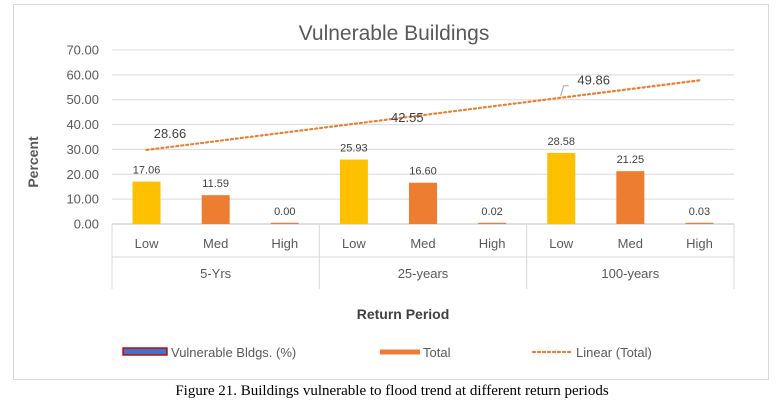  I want to click on legend-label: Linear (Total), so click(614, 352).